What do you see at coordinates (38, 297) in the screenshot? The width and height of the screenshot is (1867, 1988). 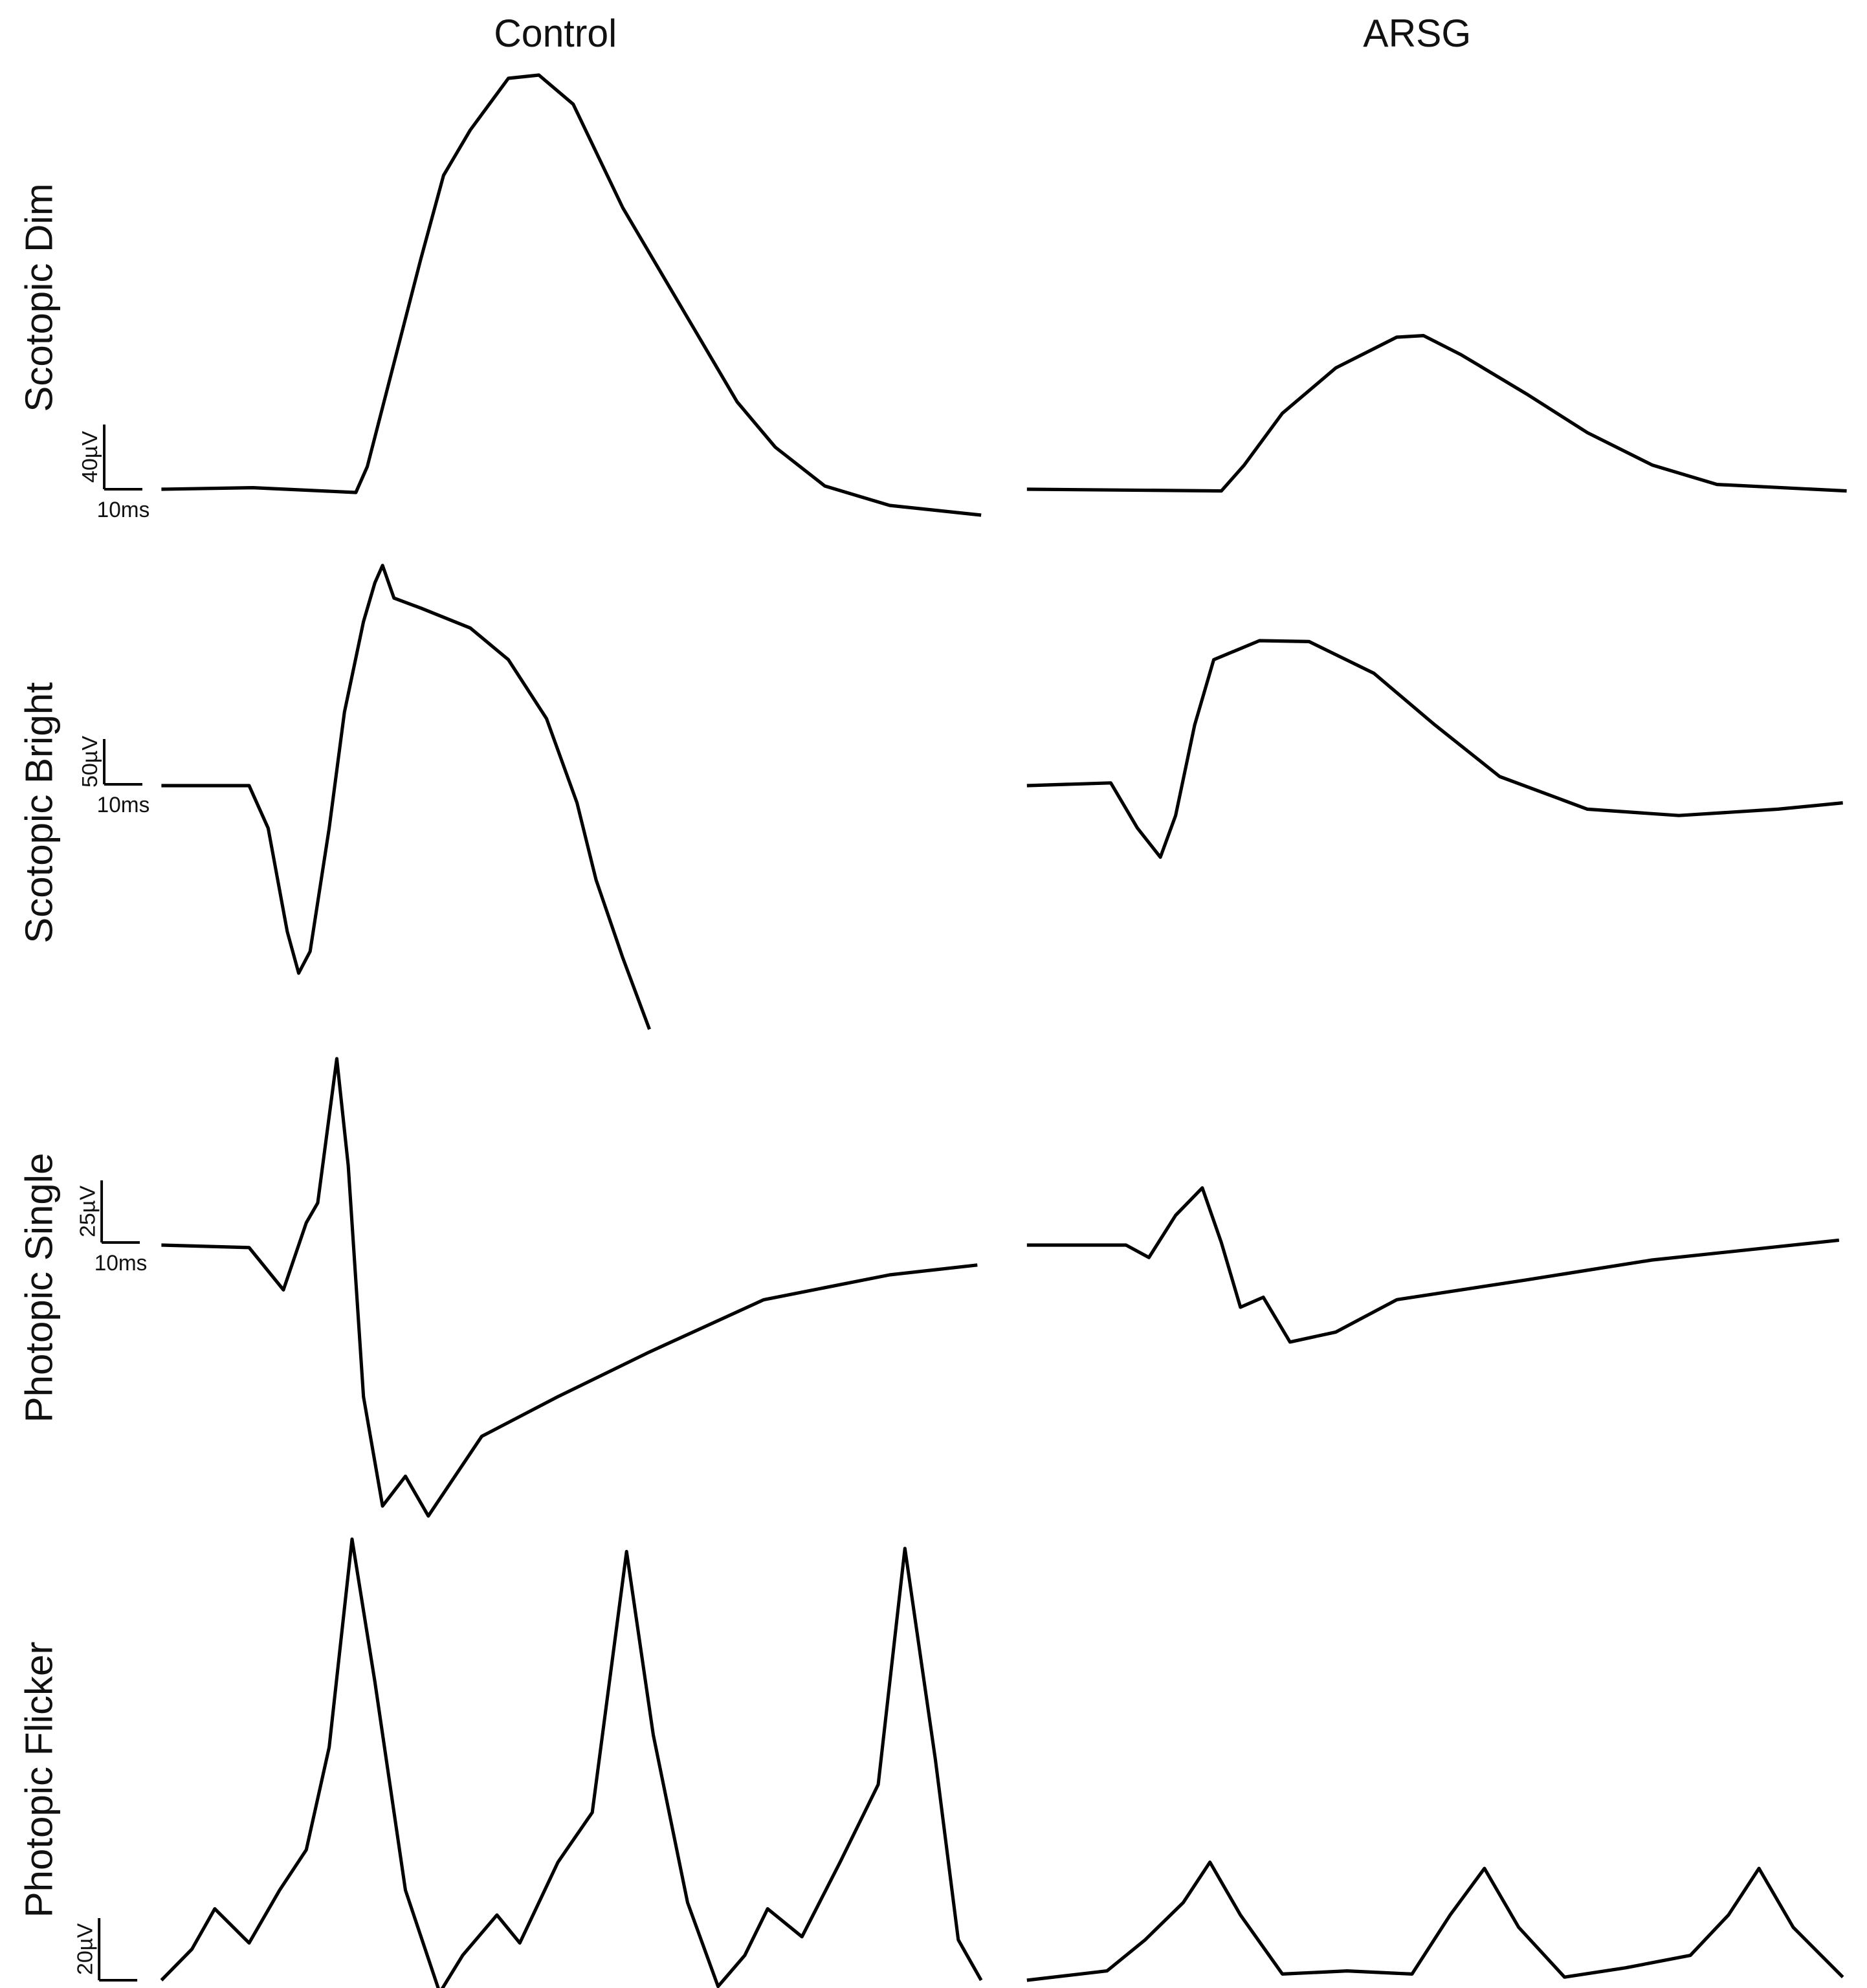 I see `row-label: Scotopic Dim` at bounding box center [38, 297].